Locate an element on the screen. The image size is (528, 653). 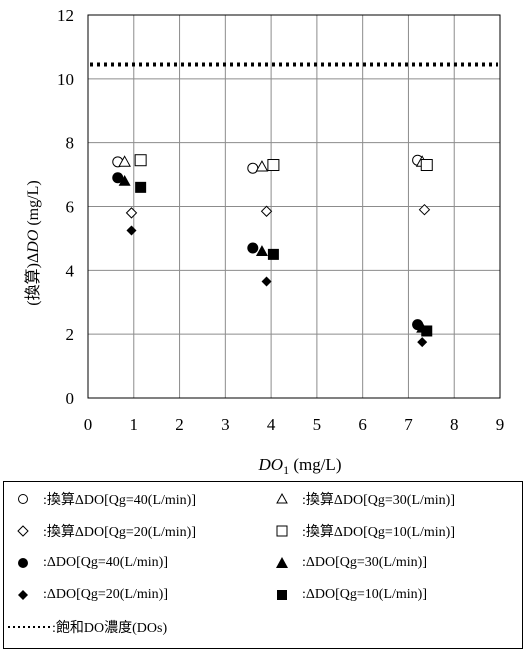
legend-label: :換算ΔDO[Qg=10(L/min)] is located at coordinates (378, 532).